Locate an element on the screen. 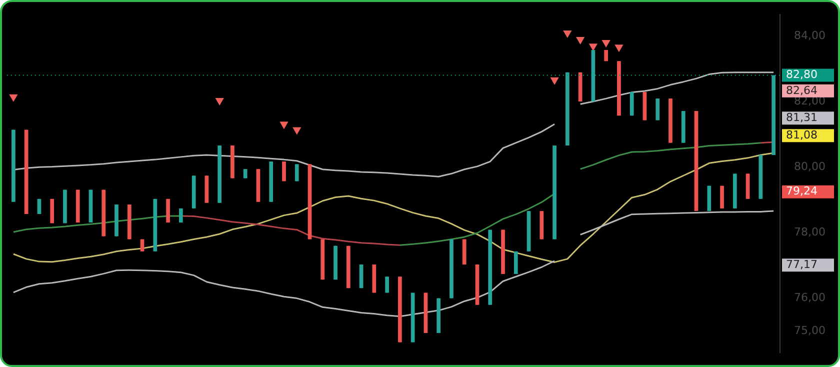  ref-line-label: 82,80 is located at coordinates (802, 75).